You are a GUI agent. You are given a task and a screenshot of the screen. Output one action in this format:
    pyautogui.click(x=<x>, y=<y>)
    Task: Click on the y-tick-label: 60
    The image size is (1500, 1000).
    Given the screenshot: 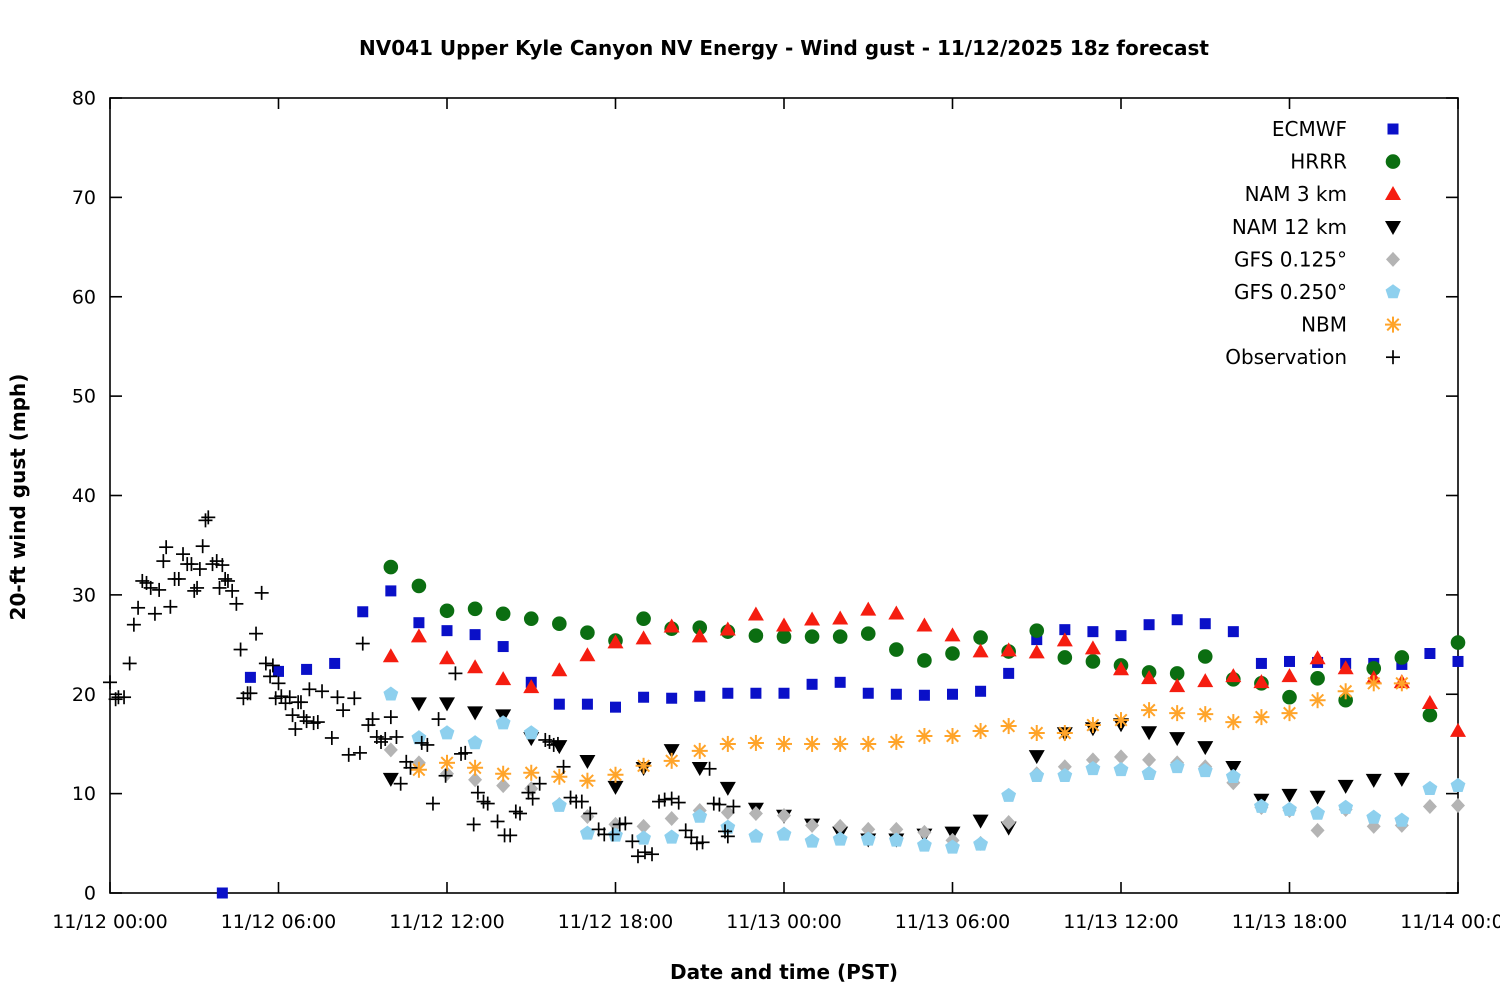 What is the action you would take?
    pyautogui.click(x=84, y=297)
    